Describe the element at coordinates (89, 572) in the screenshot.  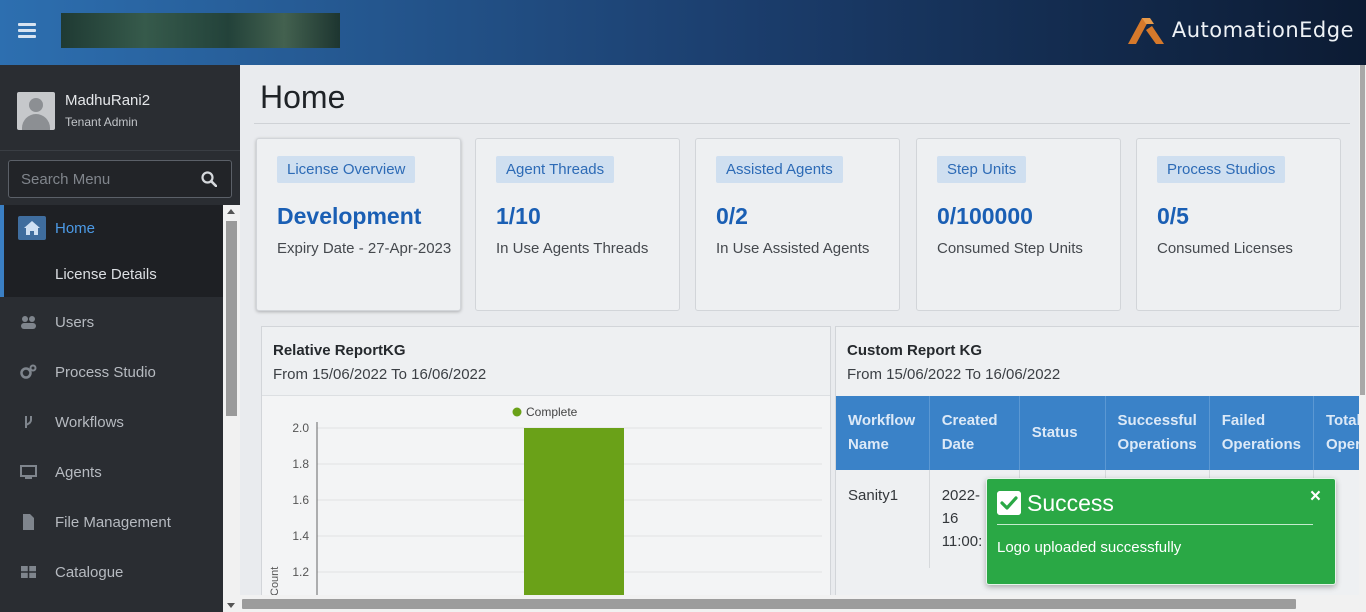
I see `sidebar-item-label: Catalogue` at that location.